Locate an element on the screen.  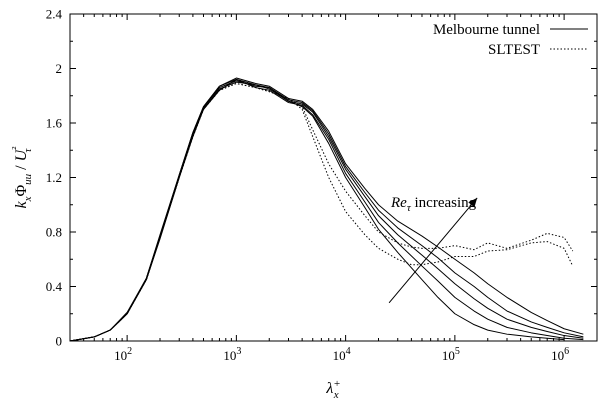
y-axis-label-part: Φ is located at coordinates (21, 191).